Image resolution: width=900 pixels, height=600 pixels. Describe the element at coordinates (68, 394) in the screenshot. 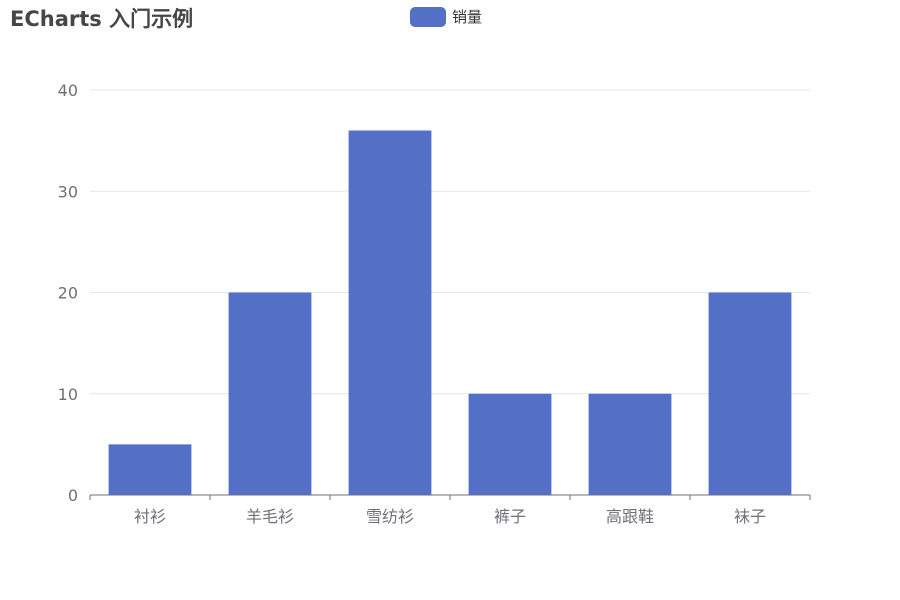

I see `y-tick-label: 10` at that location.